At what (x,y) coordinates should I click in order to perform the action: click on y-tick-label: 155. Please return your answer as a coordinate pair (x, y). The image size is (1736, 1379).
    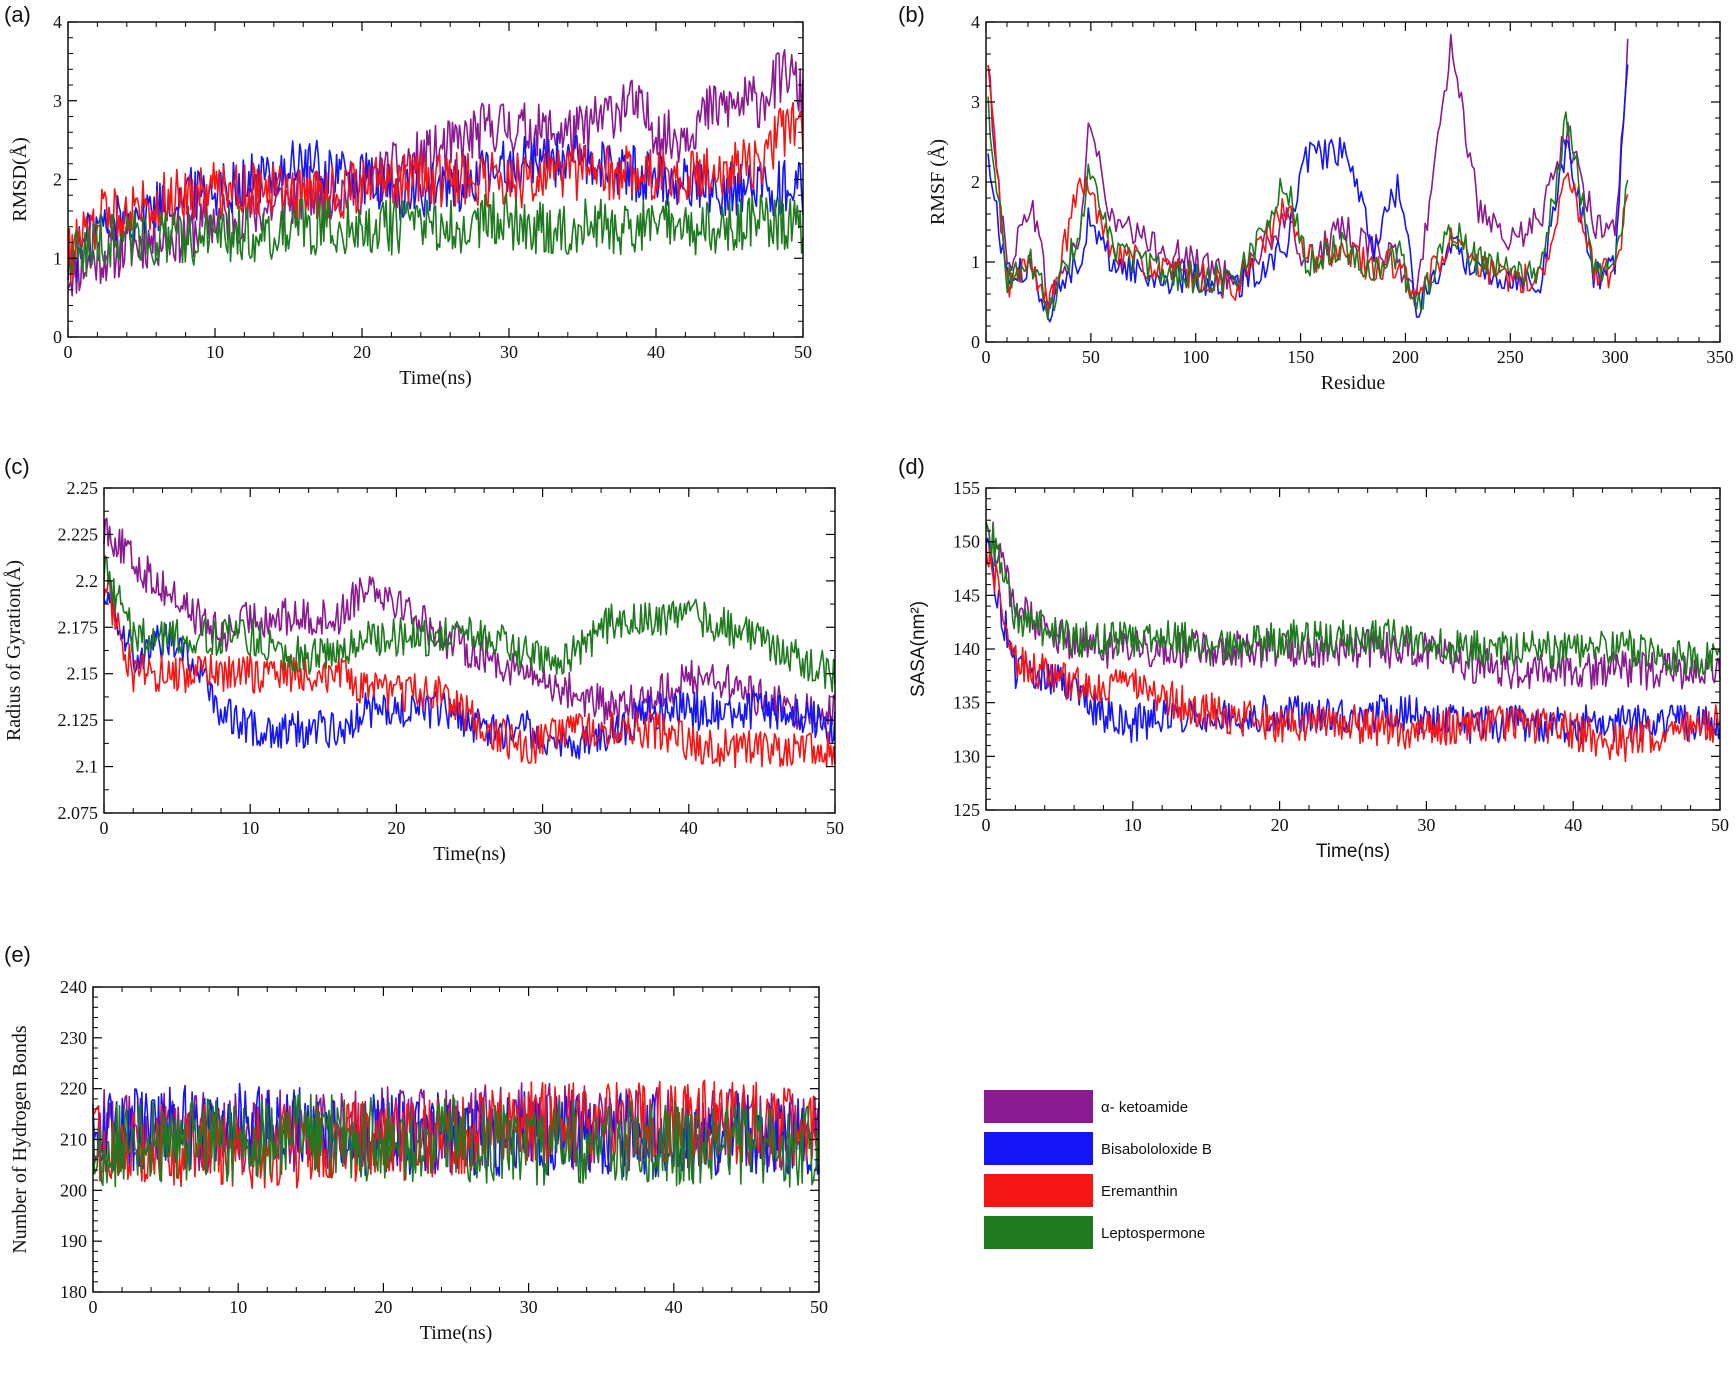
    Looking at the image, I should click on (966, 488).